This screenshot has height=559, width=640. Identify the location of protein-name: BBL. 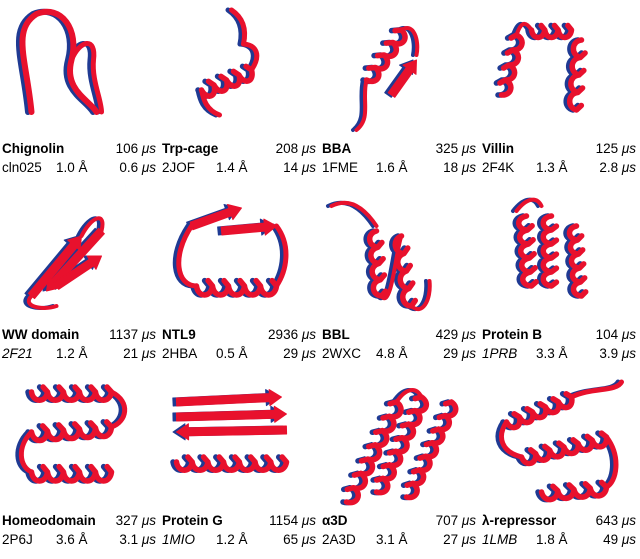
(336, 334).